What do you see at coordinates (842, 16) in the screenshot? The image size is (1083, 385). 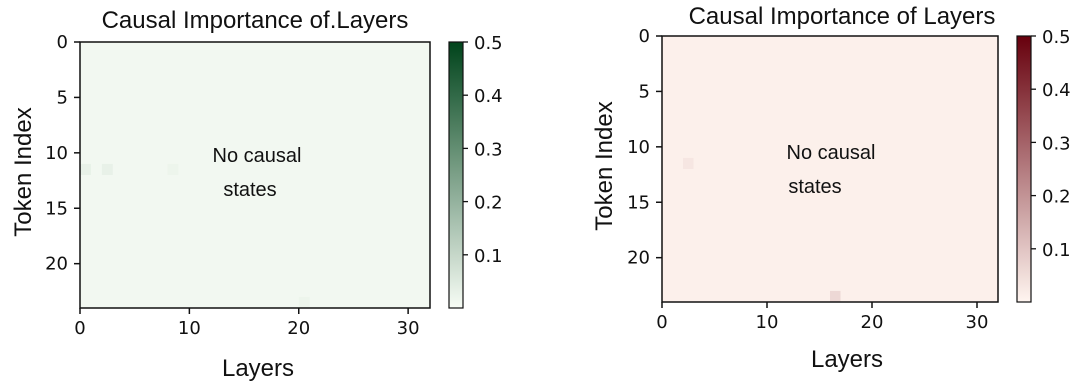 I see `chart-title: Causal Importance of Layers` at bounding box center [842, 16].